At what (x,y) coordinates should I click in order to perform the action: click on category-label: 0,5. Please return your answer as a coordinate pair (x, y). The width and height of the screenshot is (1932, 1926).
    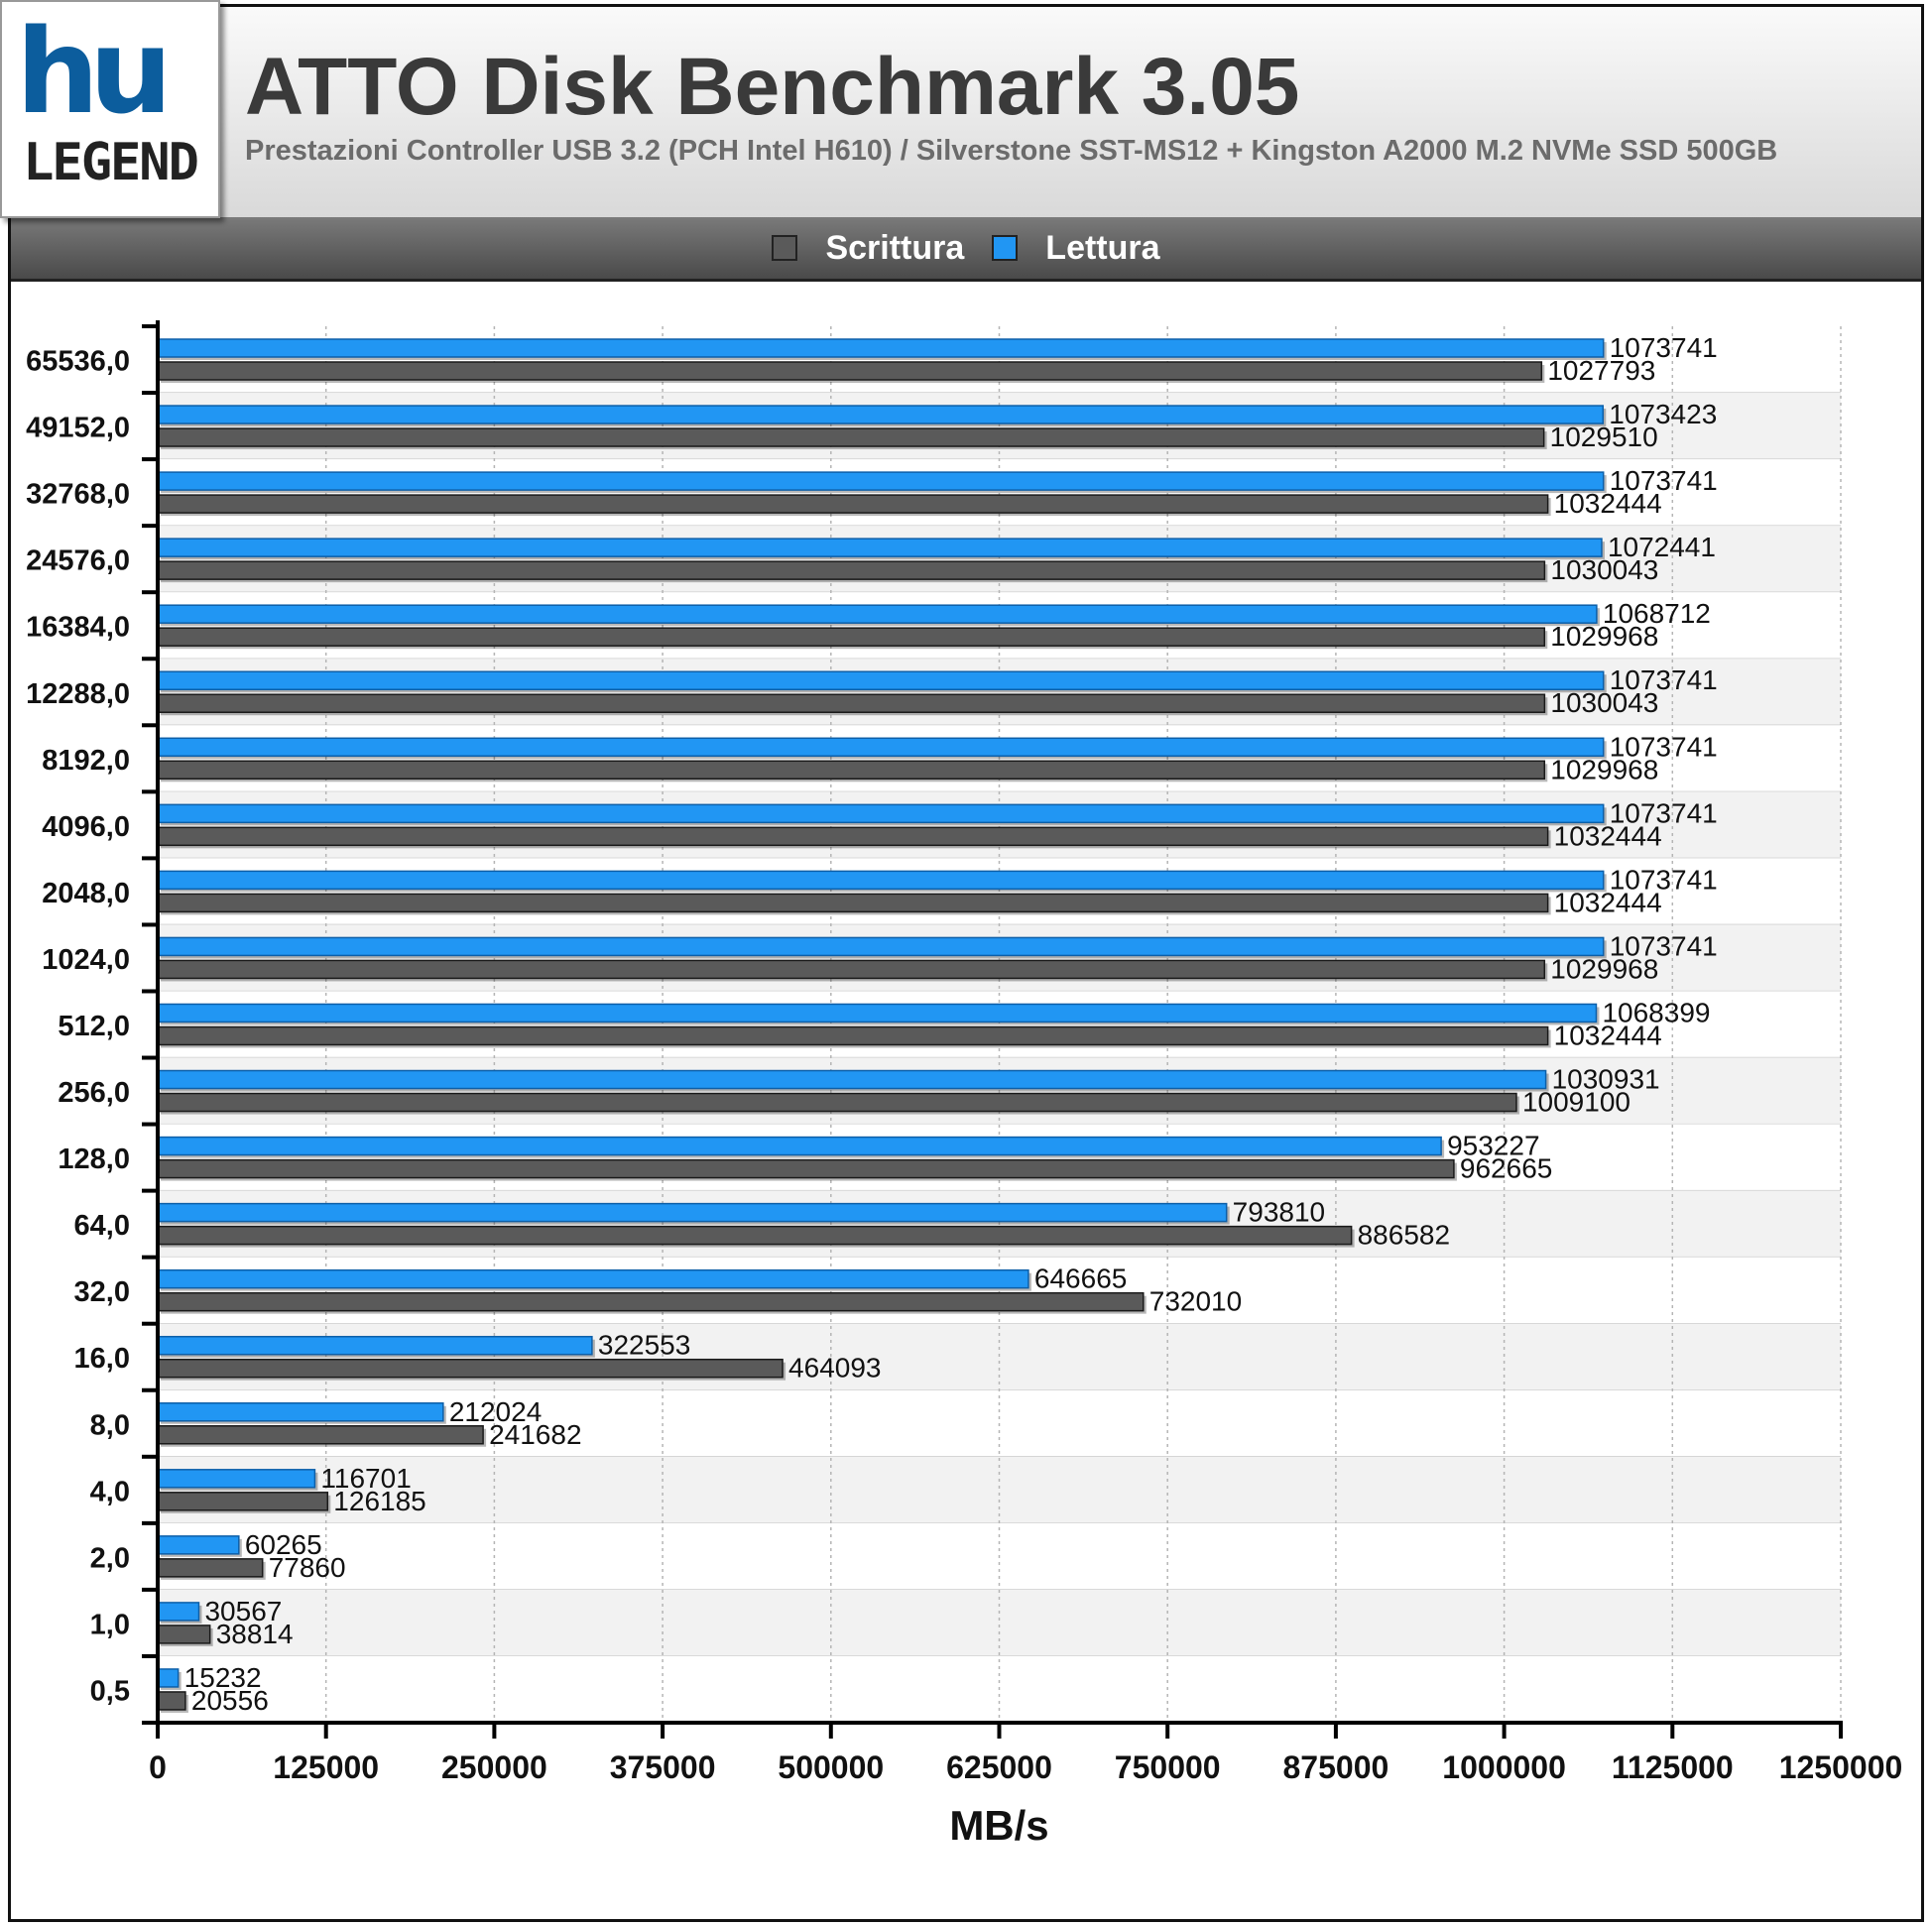
    Looking at the image, I should click on (110, 1691).